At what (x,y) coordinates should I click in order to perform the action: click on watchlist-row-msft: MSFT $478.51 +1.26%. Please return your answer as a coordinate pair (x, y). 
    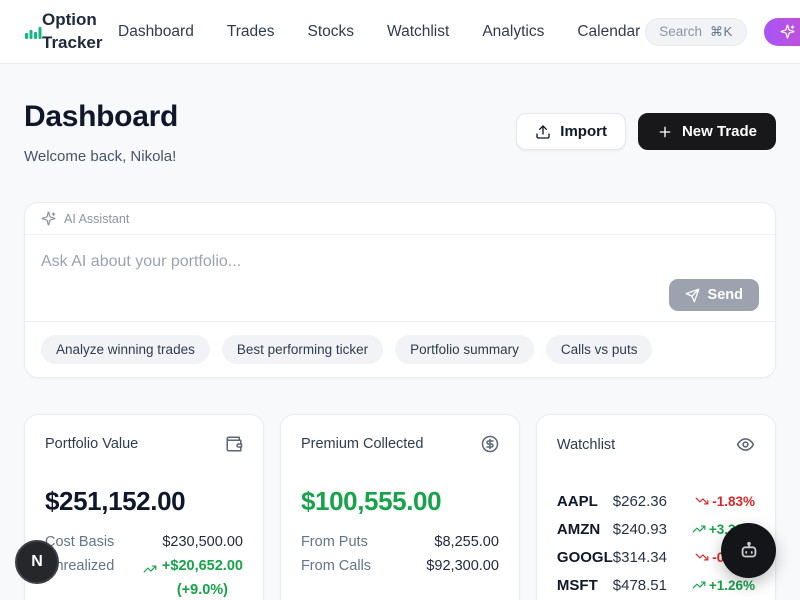
    Looking at the image, I should click on (656, 585).